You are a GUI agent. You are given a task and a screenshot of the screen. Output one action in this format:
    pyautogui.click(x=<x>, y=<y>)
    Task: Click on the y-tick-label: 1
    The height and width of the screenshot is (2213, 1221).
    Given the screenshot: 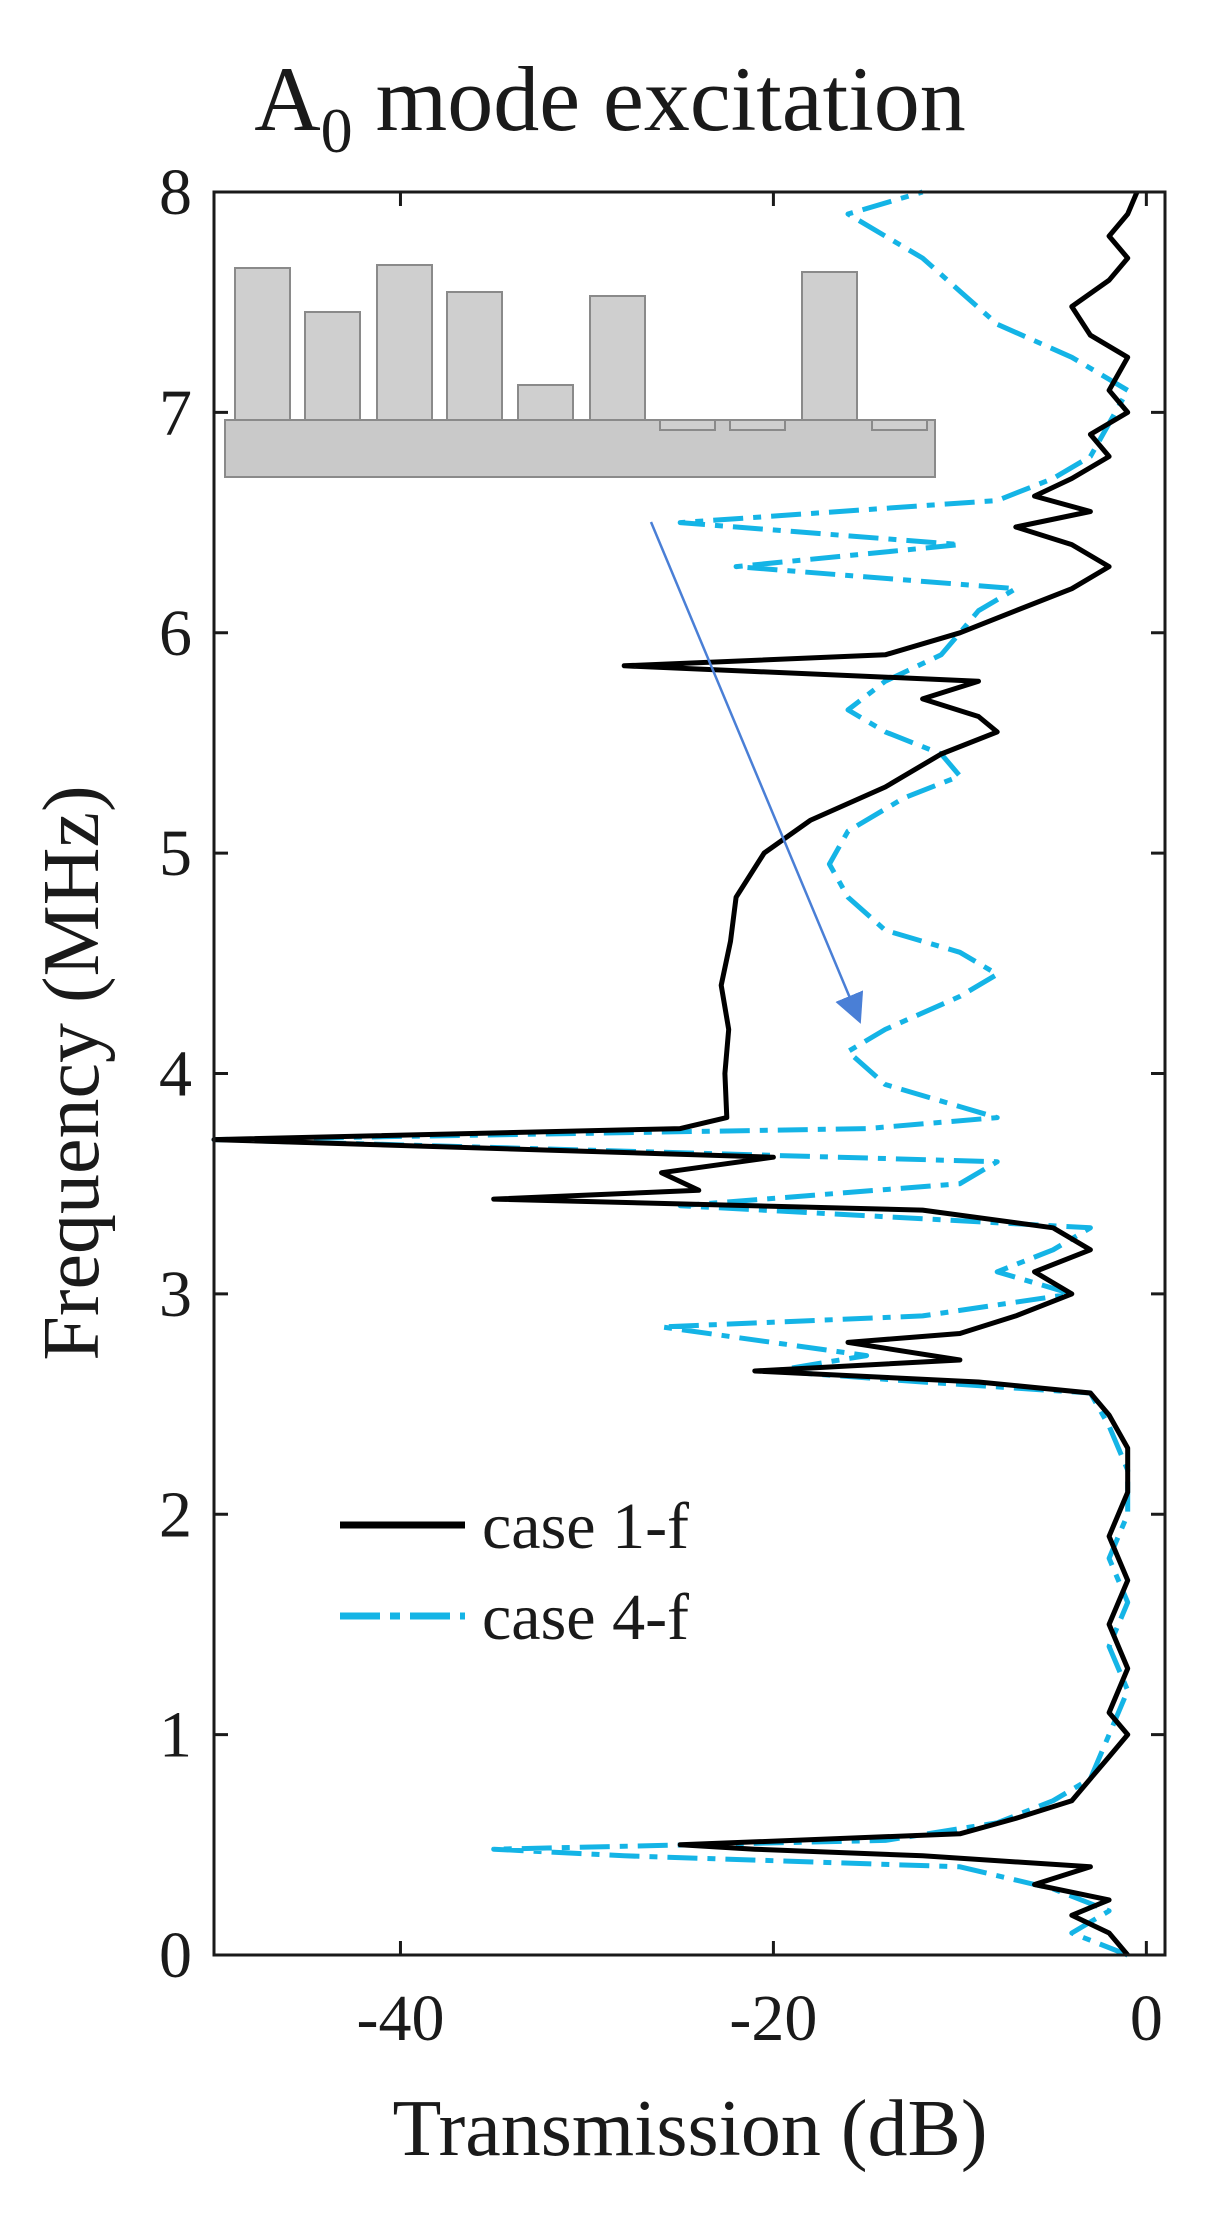 What is the action you would take?
    pyautogui.click(x=175, y=1735)
    